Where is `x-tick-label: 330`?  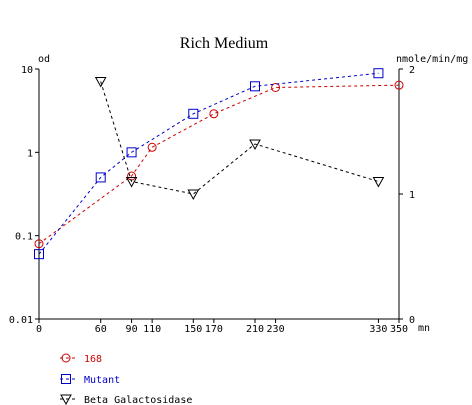
x-tick-label: 330 is located at coordinates (378, 329).